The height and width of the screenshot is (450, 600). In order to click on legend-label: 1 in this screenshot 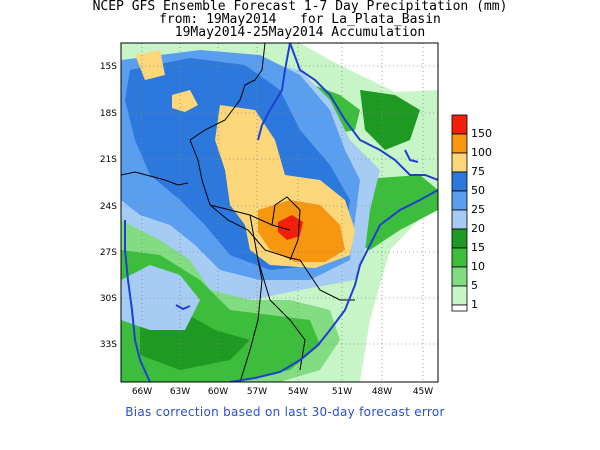, I will do `click(474, 304)`.